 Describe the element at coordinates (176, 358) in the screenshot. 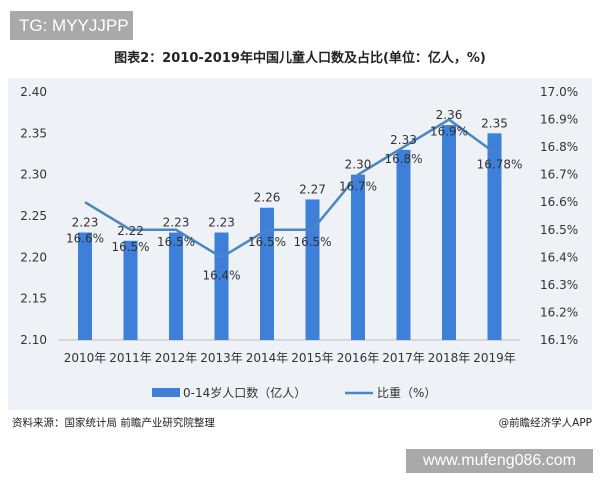

I see `x-tick: 2012年` at that location.